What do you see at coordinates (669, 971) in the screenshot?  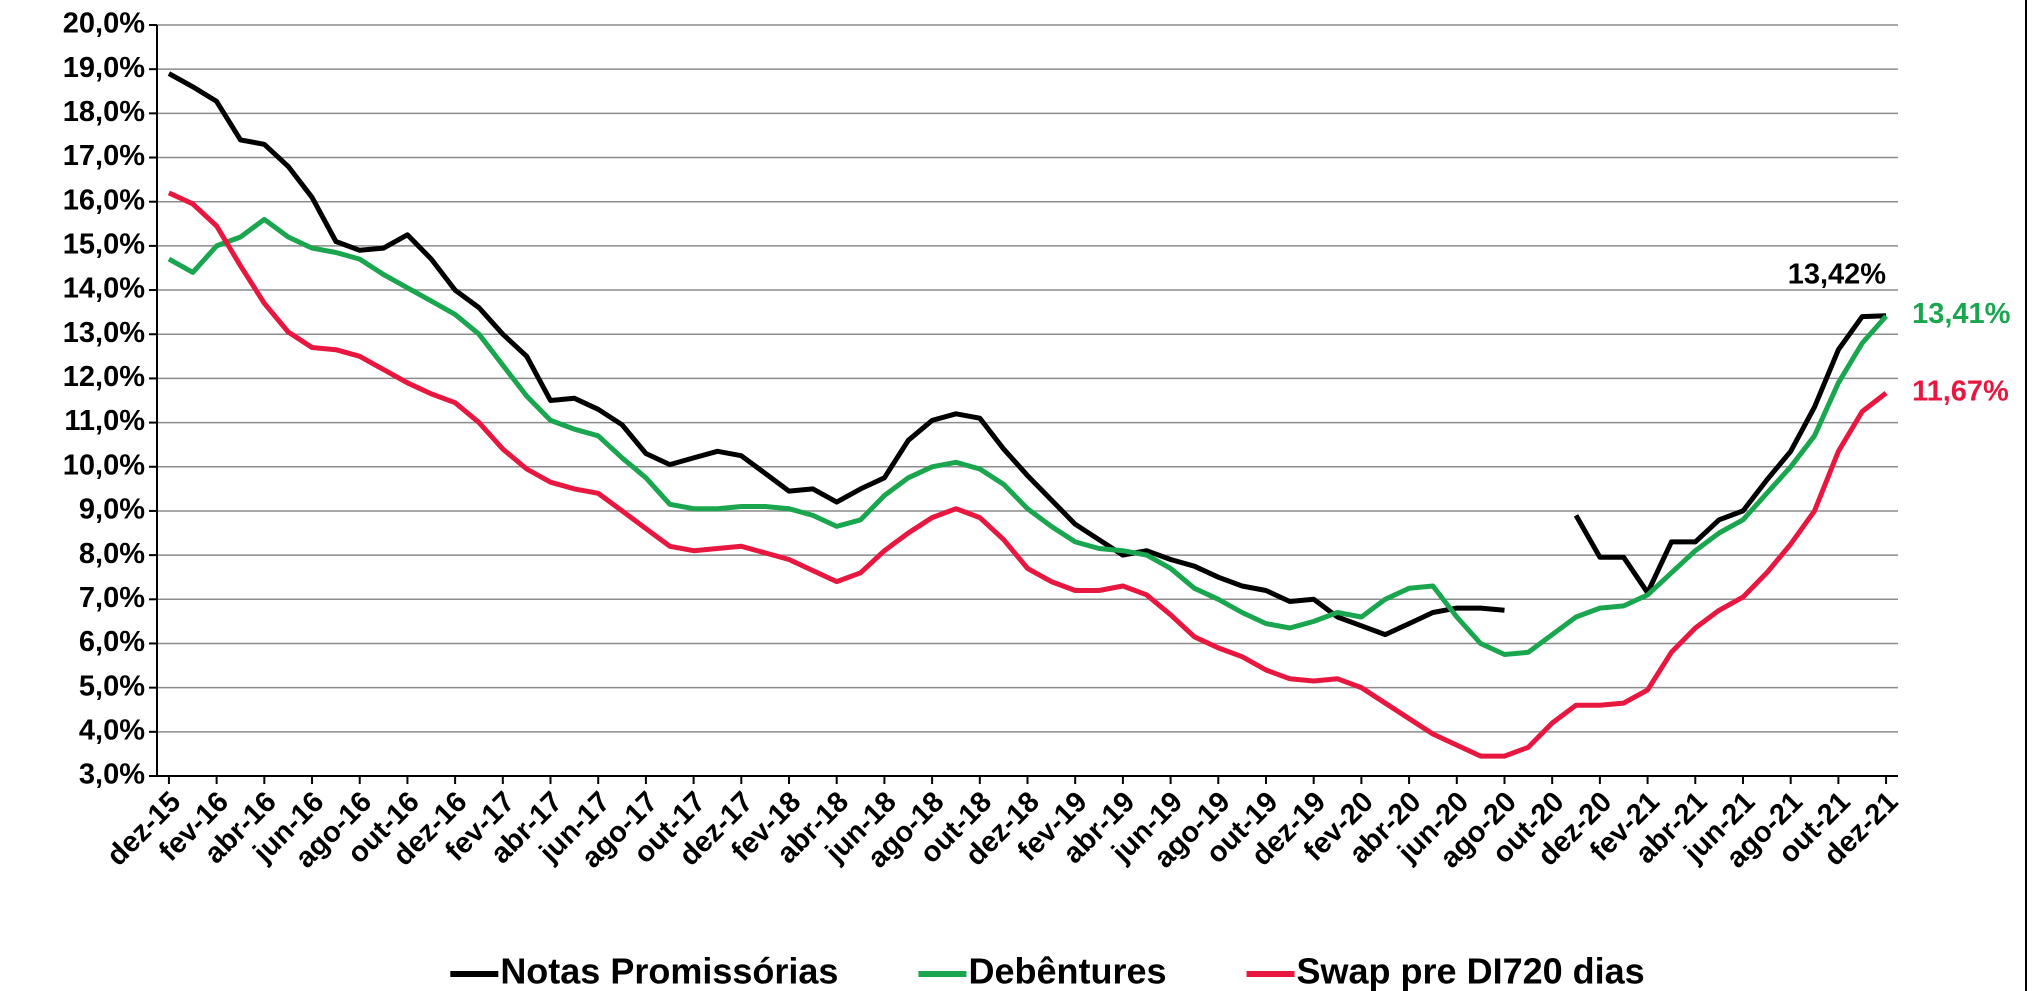 I see `legend-label: Notas Promissórias` at bounding box center [669, 971].